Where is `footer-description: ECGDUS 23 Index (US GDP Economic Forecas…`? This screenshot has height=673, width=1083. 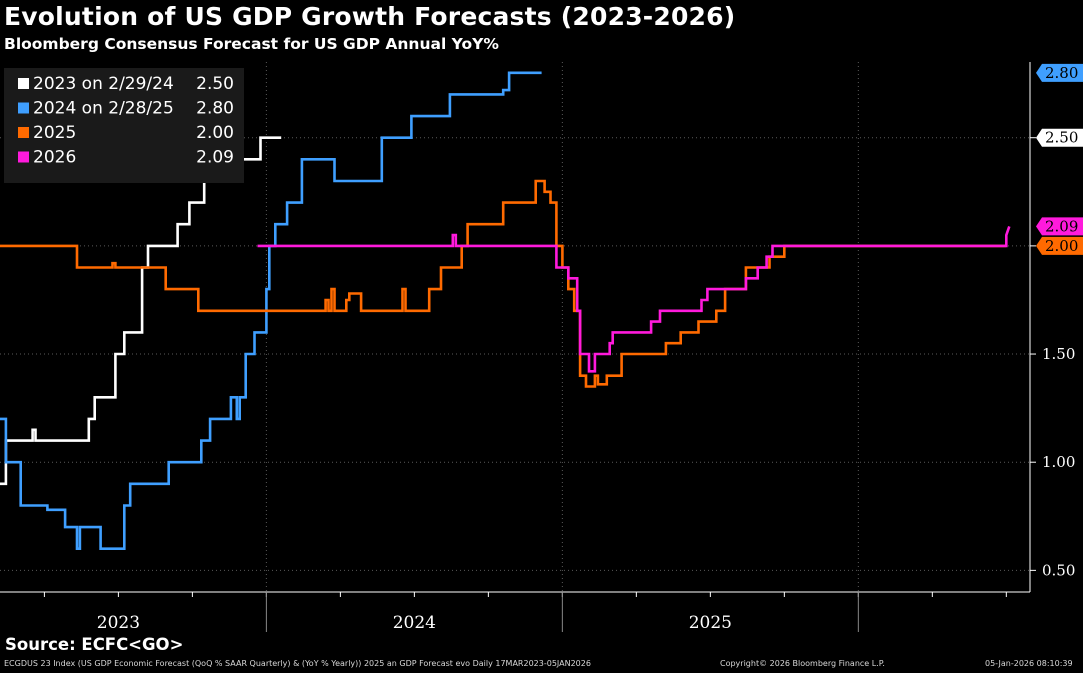
footer-description: ECGDUS 23 Index (US GDP Economic Forecas… is located at coordinates (297, 663).